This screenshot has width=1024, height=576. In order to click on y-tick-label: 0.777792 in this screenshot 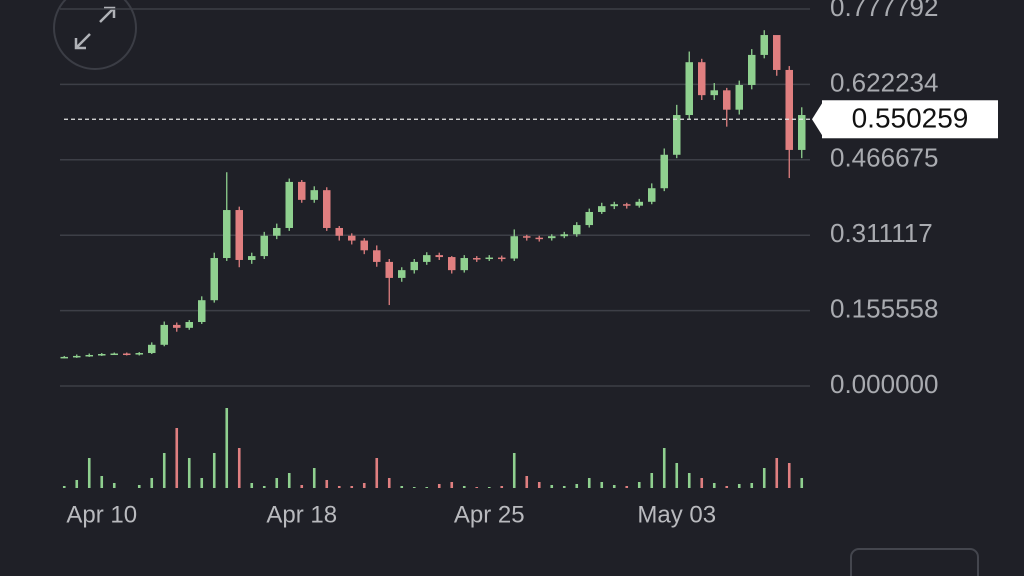, I will do `click(884, 11)`.